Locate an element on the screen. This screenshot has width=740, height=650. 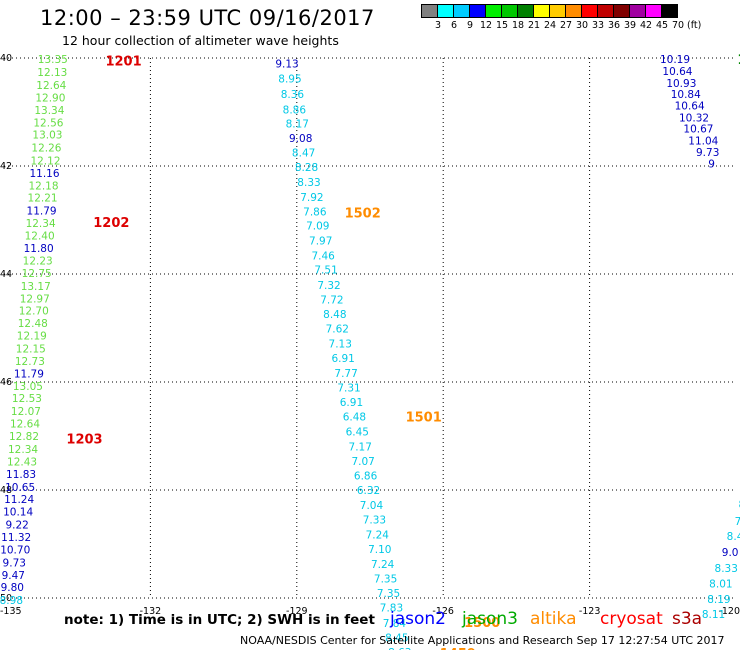
wave-height-value: 8.86 is located at coordinates (295, 110).